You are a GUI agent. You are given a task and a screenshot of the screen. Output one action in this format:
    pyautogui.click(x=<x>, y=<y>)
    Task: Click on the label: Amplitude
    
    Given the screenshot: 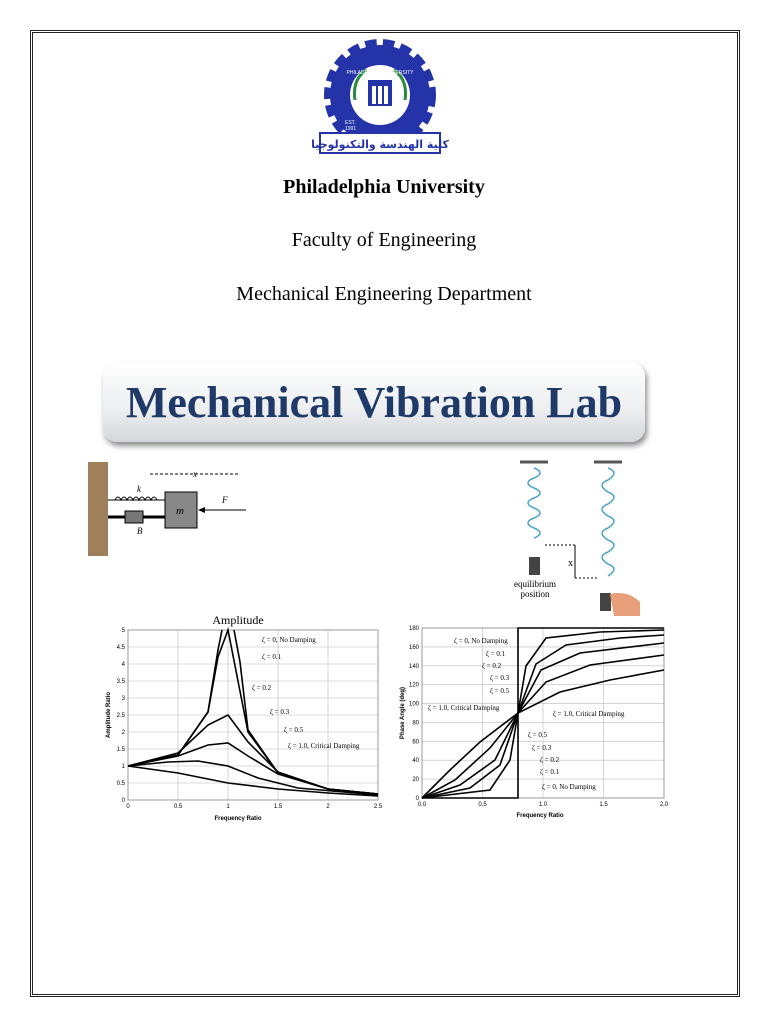 What is the action you would take?
    pyautogui.click(x=237, y=620)
    